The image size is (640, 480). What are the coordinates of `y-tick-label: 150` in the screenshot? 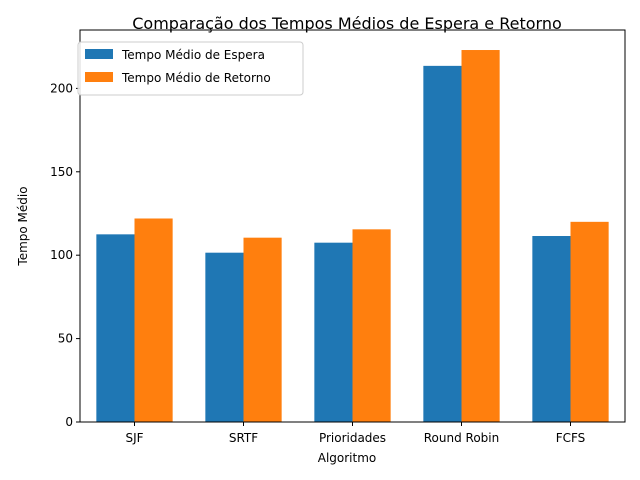 It's located at (61, 172).